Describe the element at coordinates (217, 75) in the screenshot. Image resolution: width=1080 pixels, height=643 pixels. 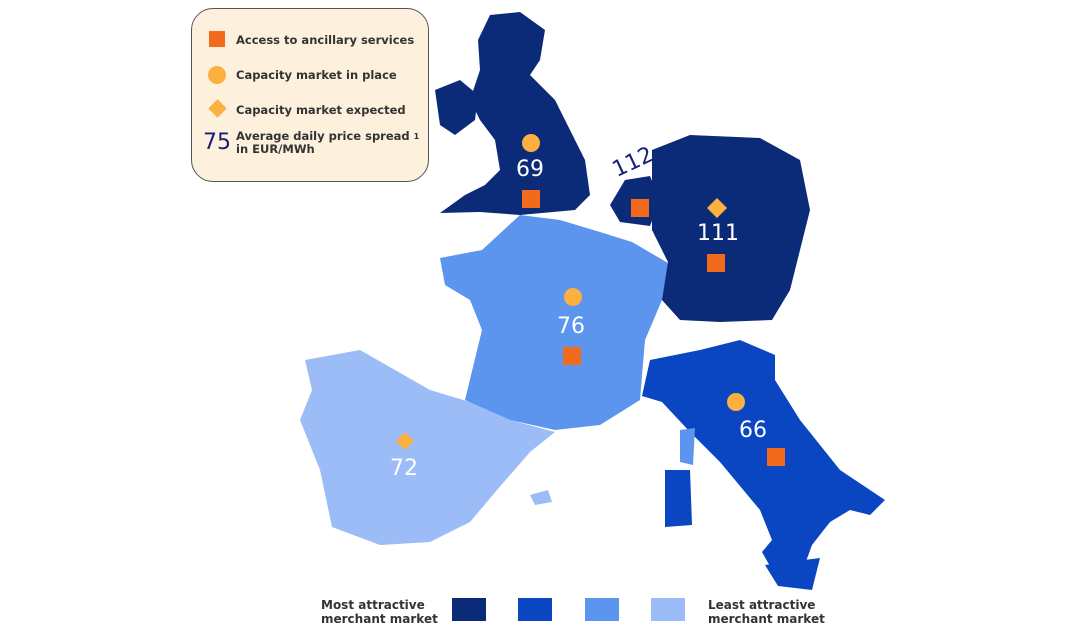
I see `circle-icon` at that location.